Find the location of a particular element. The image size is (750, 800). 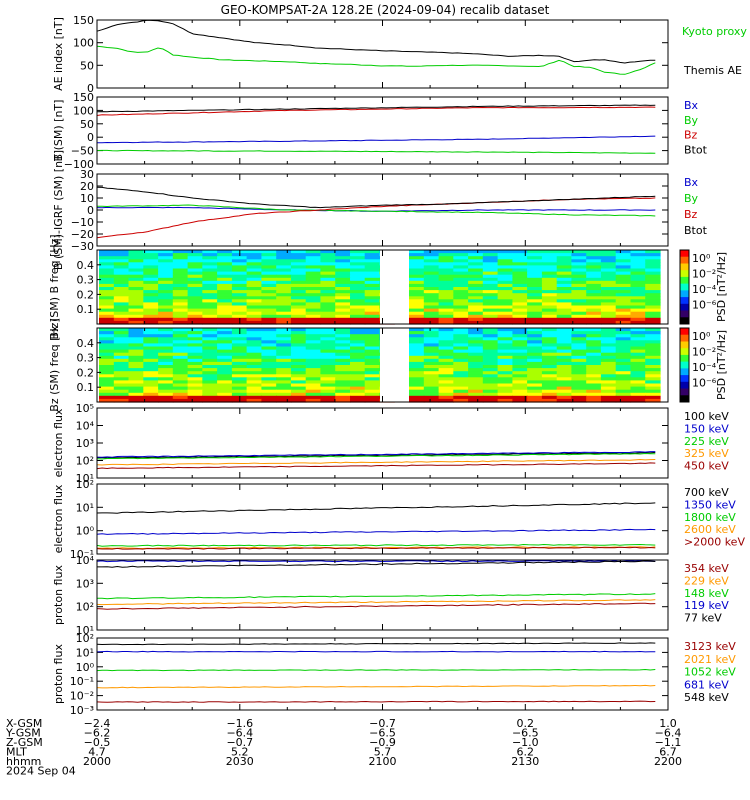

y-tick-label: 50 is located at coordinates (87, 65).